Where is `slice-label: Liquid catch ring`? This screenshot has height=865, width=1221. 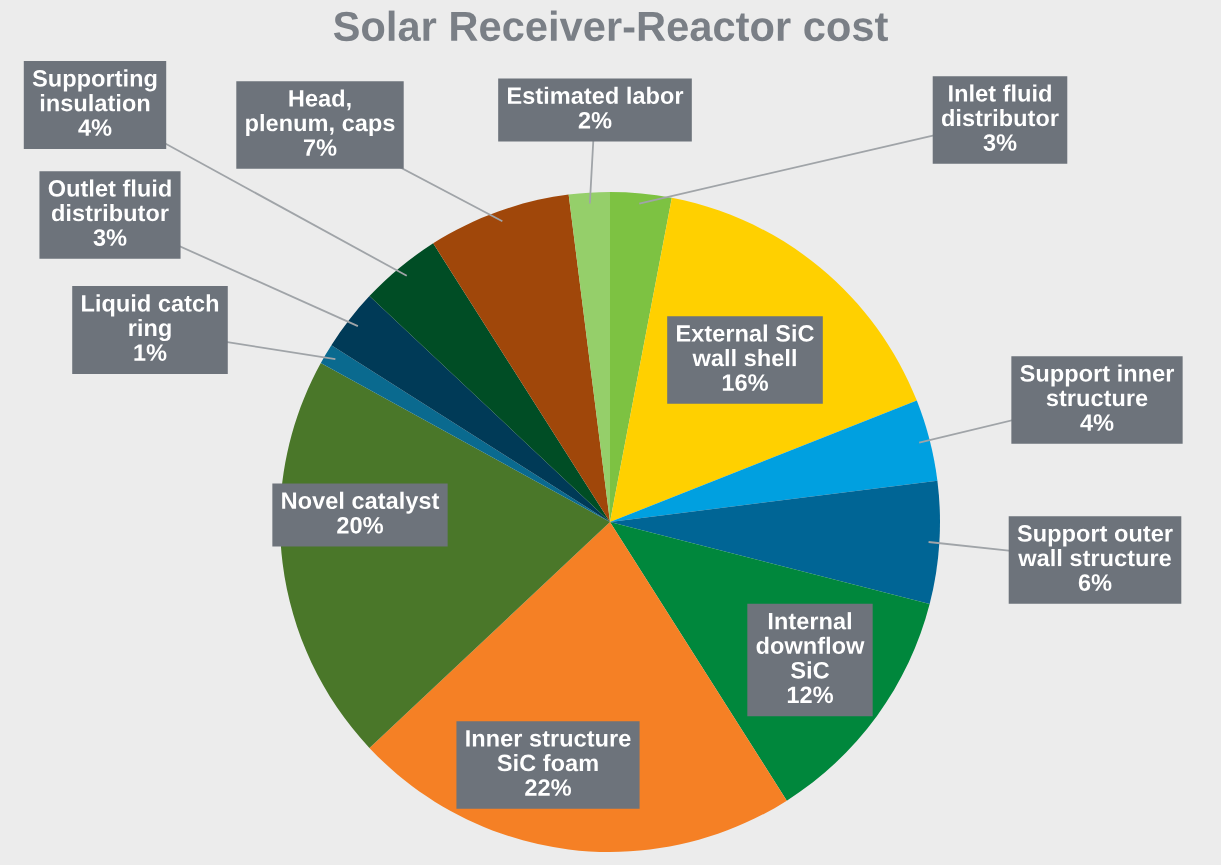 slice-label: Liquid catch ring is located at coordinates (150, 318).